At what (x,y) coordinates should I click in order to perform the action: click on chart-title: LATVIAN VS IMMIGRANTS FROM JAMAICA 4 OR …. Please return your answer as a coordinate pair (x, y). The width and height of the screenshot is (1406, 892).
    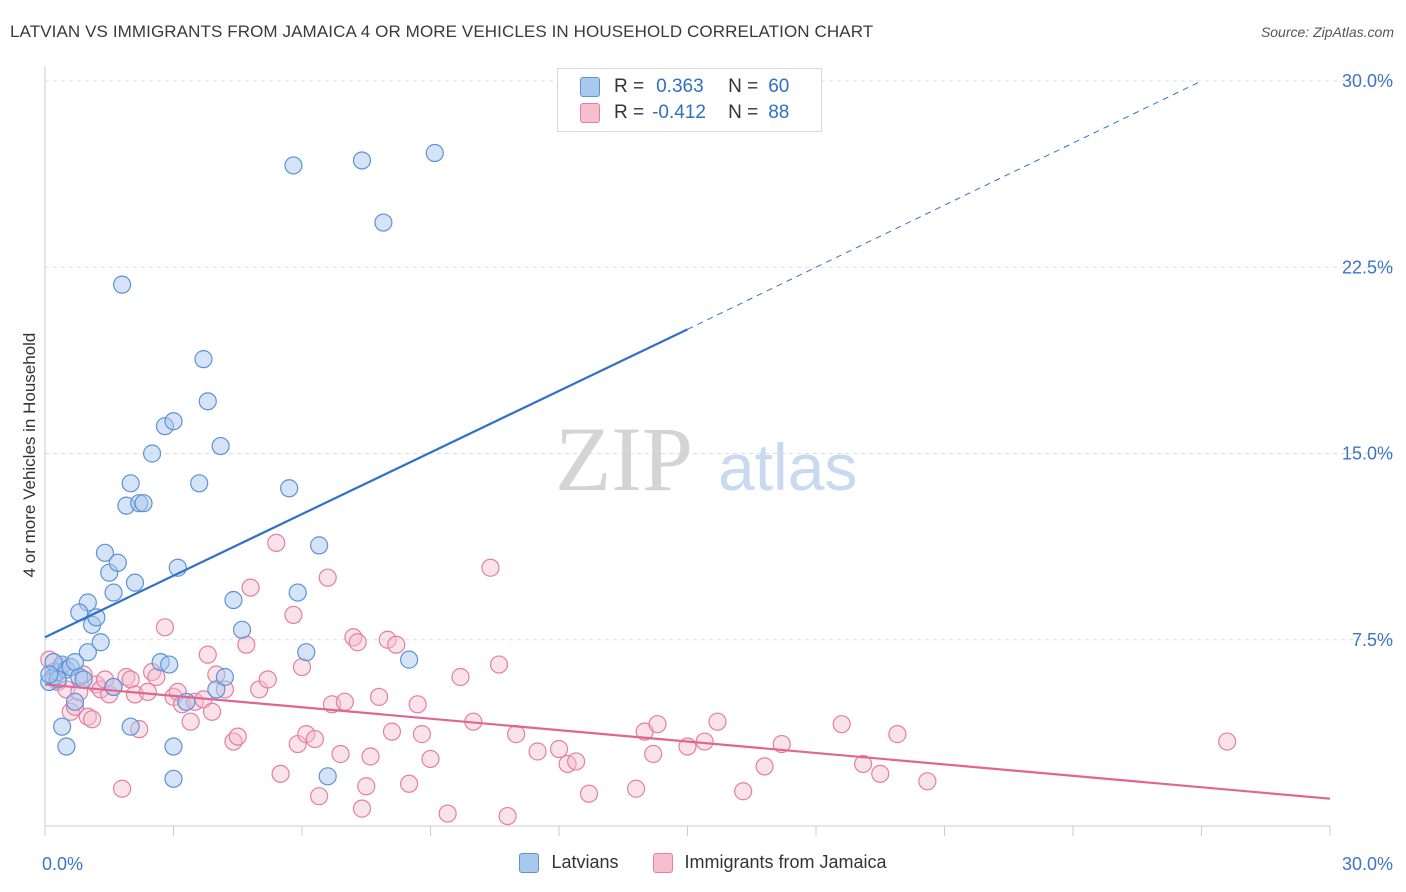
    Looking at the image, I should click on (442, 31).